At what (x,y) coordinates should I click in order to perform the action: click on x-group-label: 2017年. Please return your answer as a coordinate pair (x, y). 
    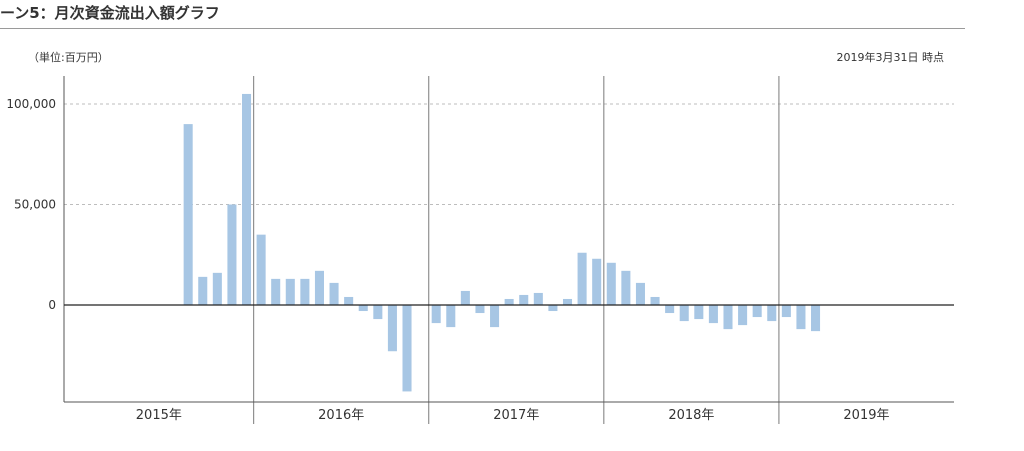
    Looking at the image, I should click on (516, 415).